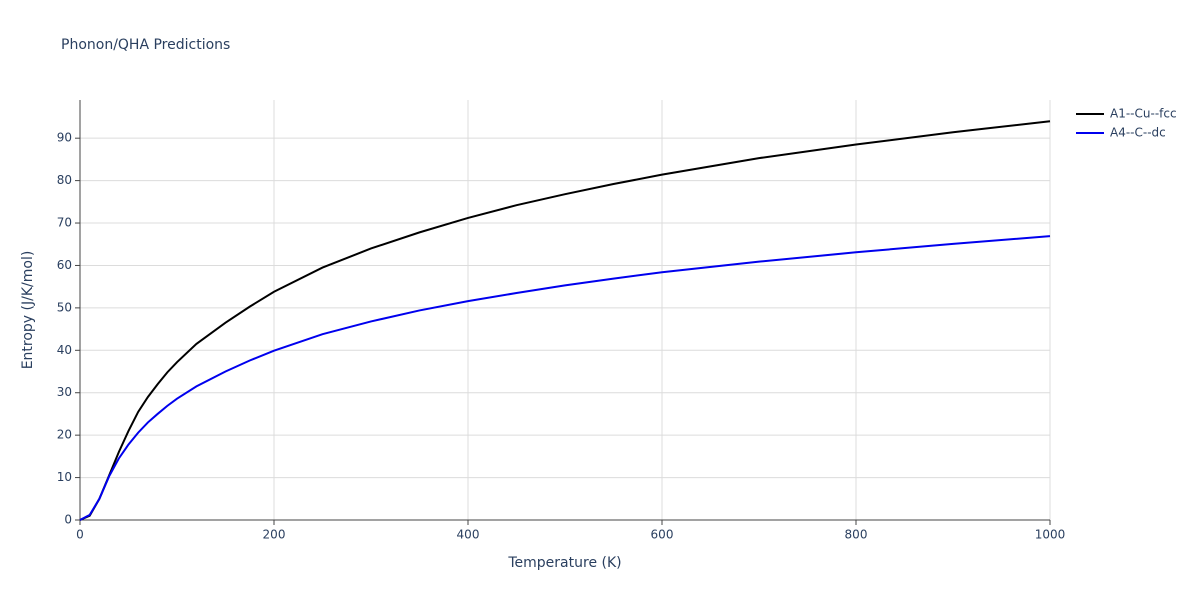  Describe the element at coordinates (1050, 535) in the screenshot. I see `x-tick-label: 1000` at that location.